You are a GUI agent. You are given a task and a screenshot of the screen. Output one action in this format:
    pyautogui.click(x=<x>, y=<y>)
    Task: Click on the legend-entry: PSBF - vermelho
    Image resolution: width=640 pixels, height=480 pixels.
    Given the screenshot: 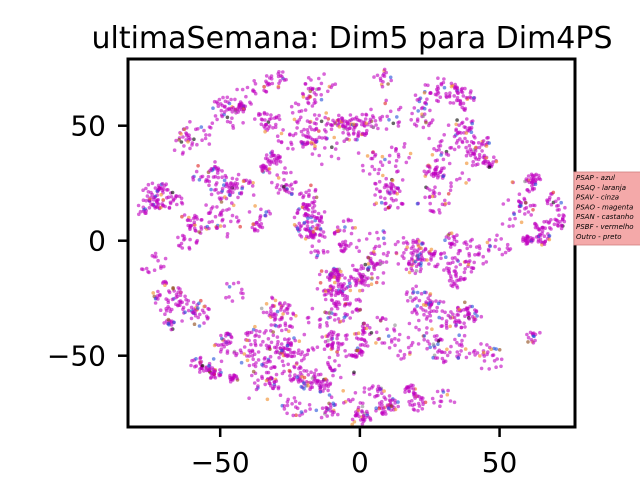 What is the action you would take?
    pyautogui.click(x=605, y=227)
    